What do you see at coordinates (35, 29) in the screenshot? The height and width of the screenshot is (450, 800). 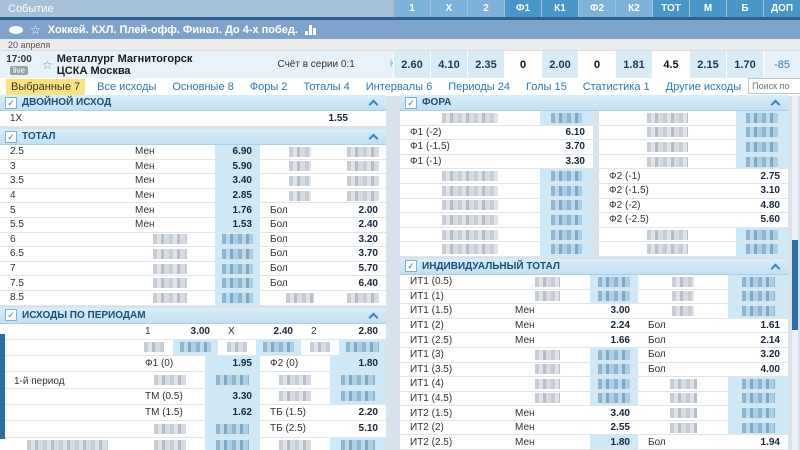 I see `league-favorite-star-icon: ☆` at bounding box center [35, 29].